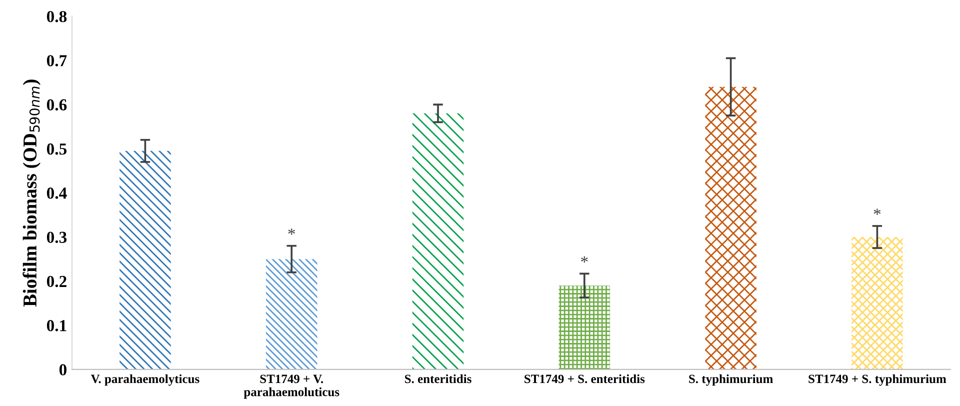 The image size is (960, 406). What do you see at coordinates (731, 380) in the screenshot?
I see `x-tick-label: S. typhimurium` at bounding box center [731, 380].